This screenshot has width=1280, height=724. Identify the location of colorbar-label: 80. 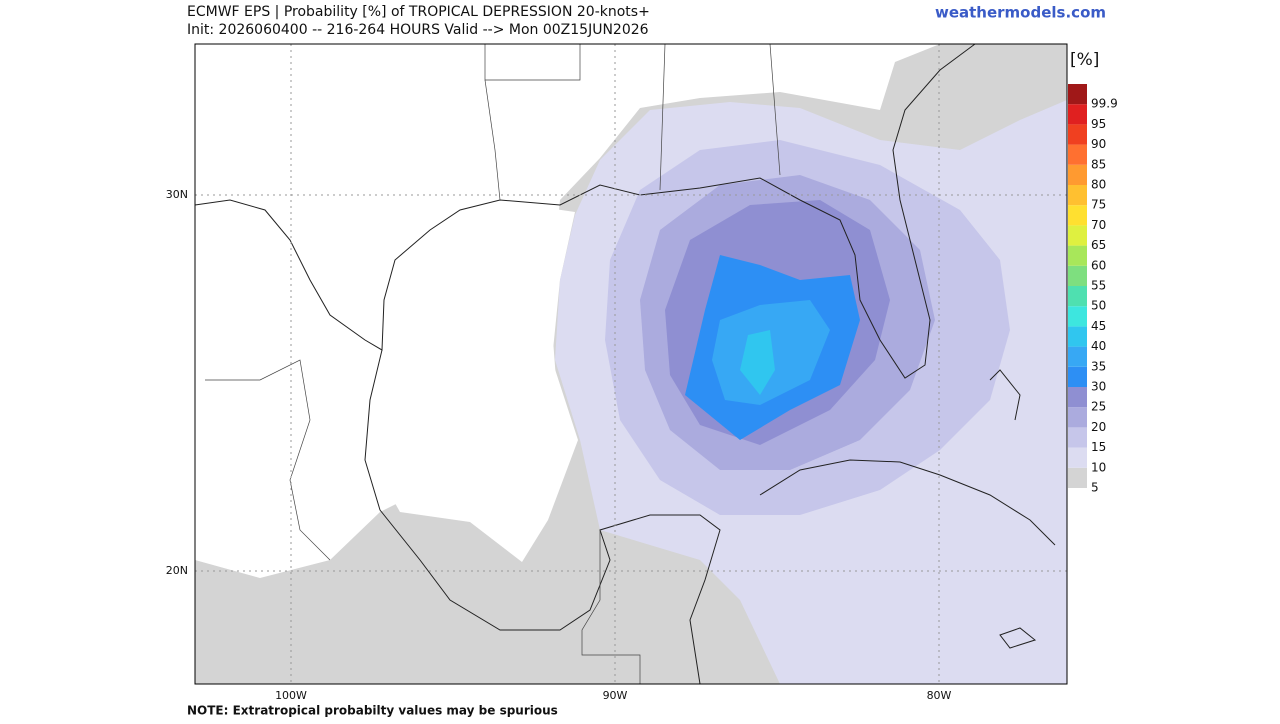
(1098, 185).